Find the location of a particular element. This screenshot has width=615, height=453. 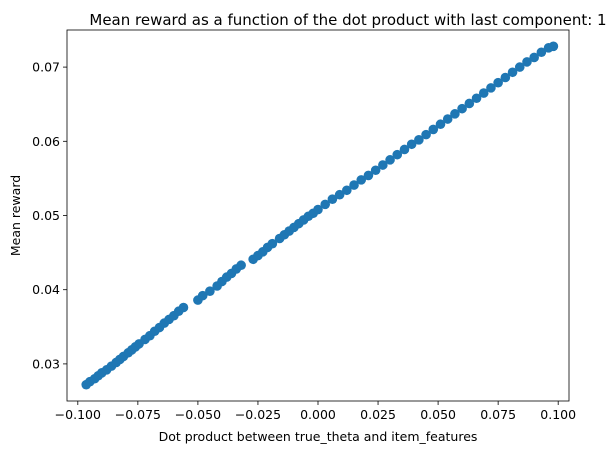

x-tick-label: 0.075 is located at coordinates (498, 414).